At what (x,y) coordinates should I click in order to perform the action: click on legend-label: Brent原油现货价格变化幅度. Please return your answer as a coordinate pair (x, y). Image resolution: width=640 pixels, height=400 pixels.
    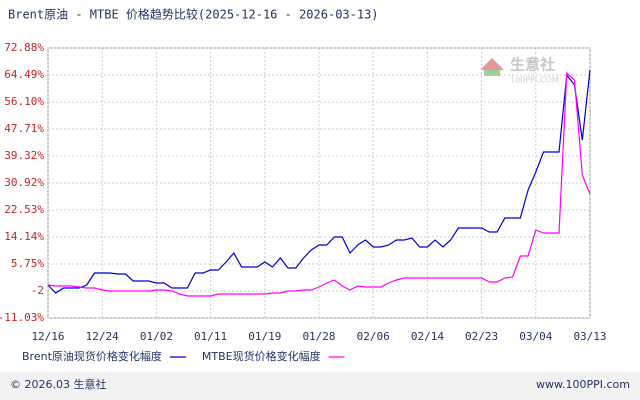
    Looking at the image, I should click on (92, 356).